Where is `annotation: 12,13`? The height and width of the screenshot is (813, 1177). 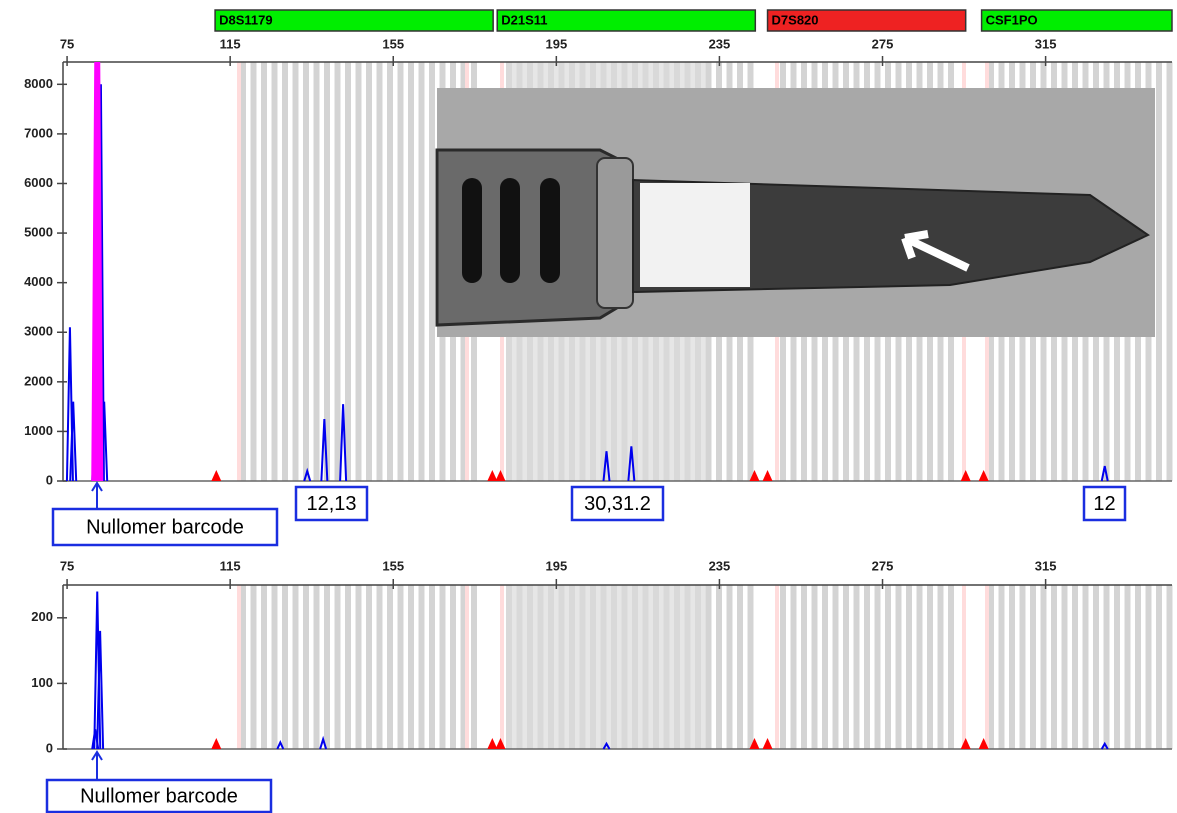 annotation: 12,13 is located at coordinates (331, 504).